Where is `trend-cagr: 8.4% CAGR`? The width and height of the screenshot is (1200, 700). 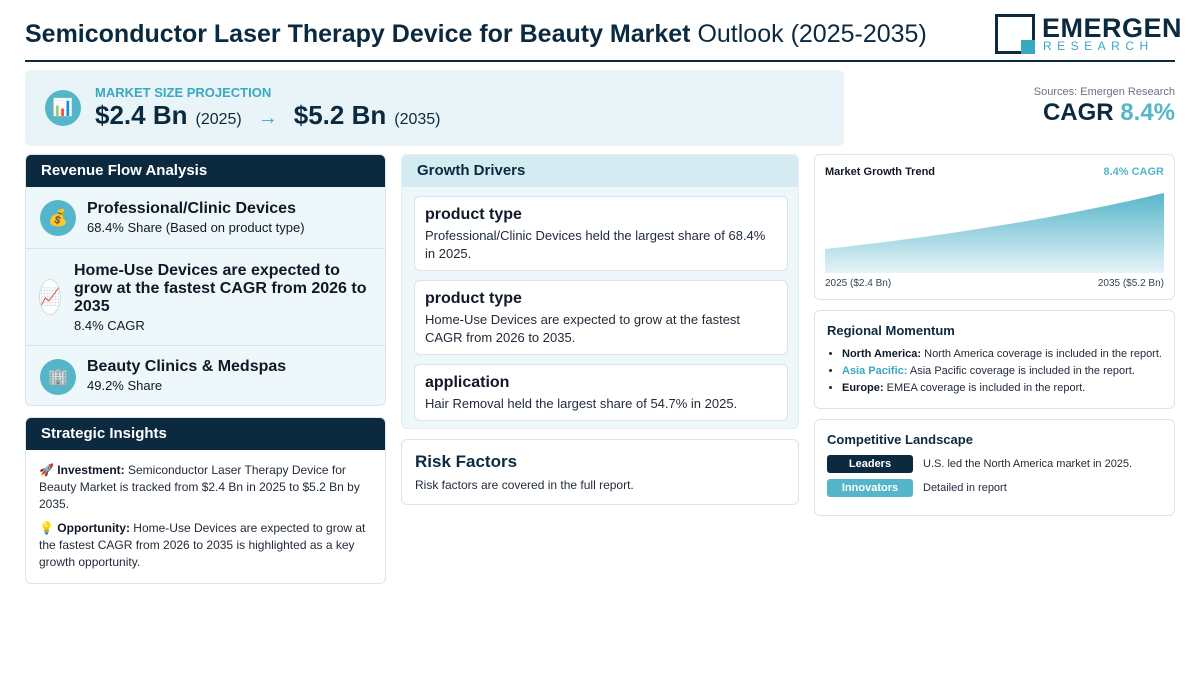
trend-cagr: 8.4% CAGR is located at coordinates (1133, 172).